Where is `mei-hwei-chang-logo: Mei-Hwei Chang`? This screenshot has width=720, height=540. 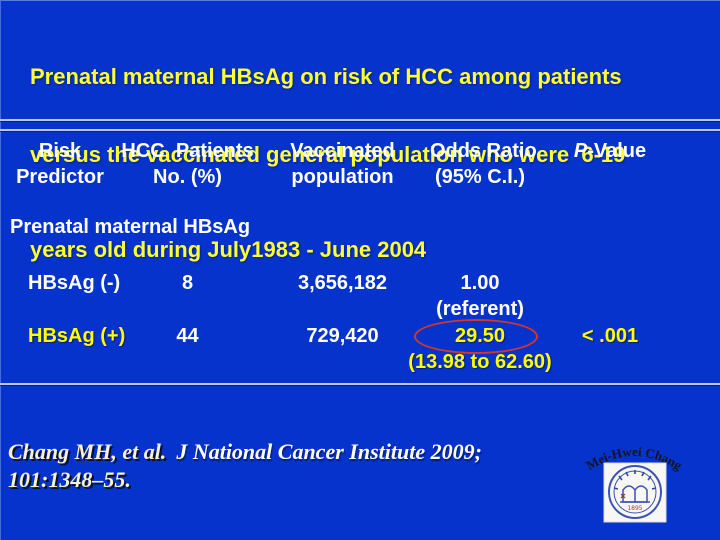
mei-hwei-chang-logo: Mei-Hwei Chang is located at coordinates (634, 486).